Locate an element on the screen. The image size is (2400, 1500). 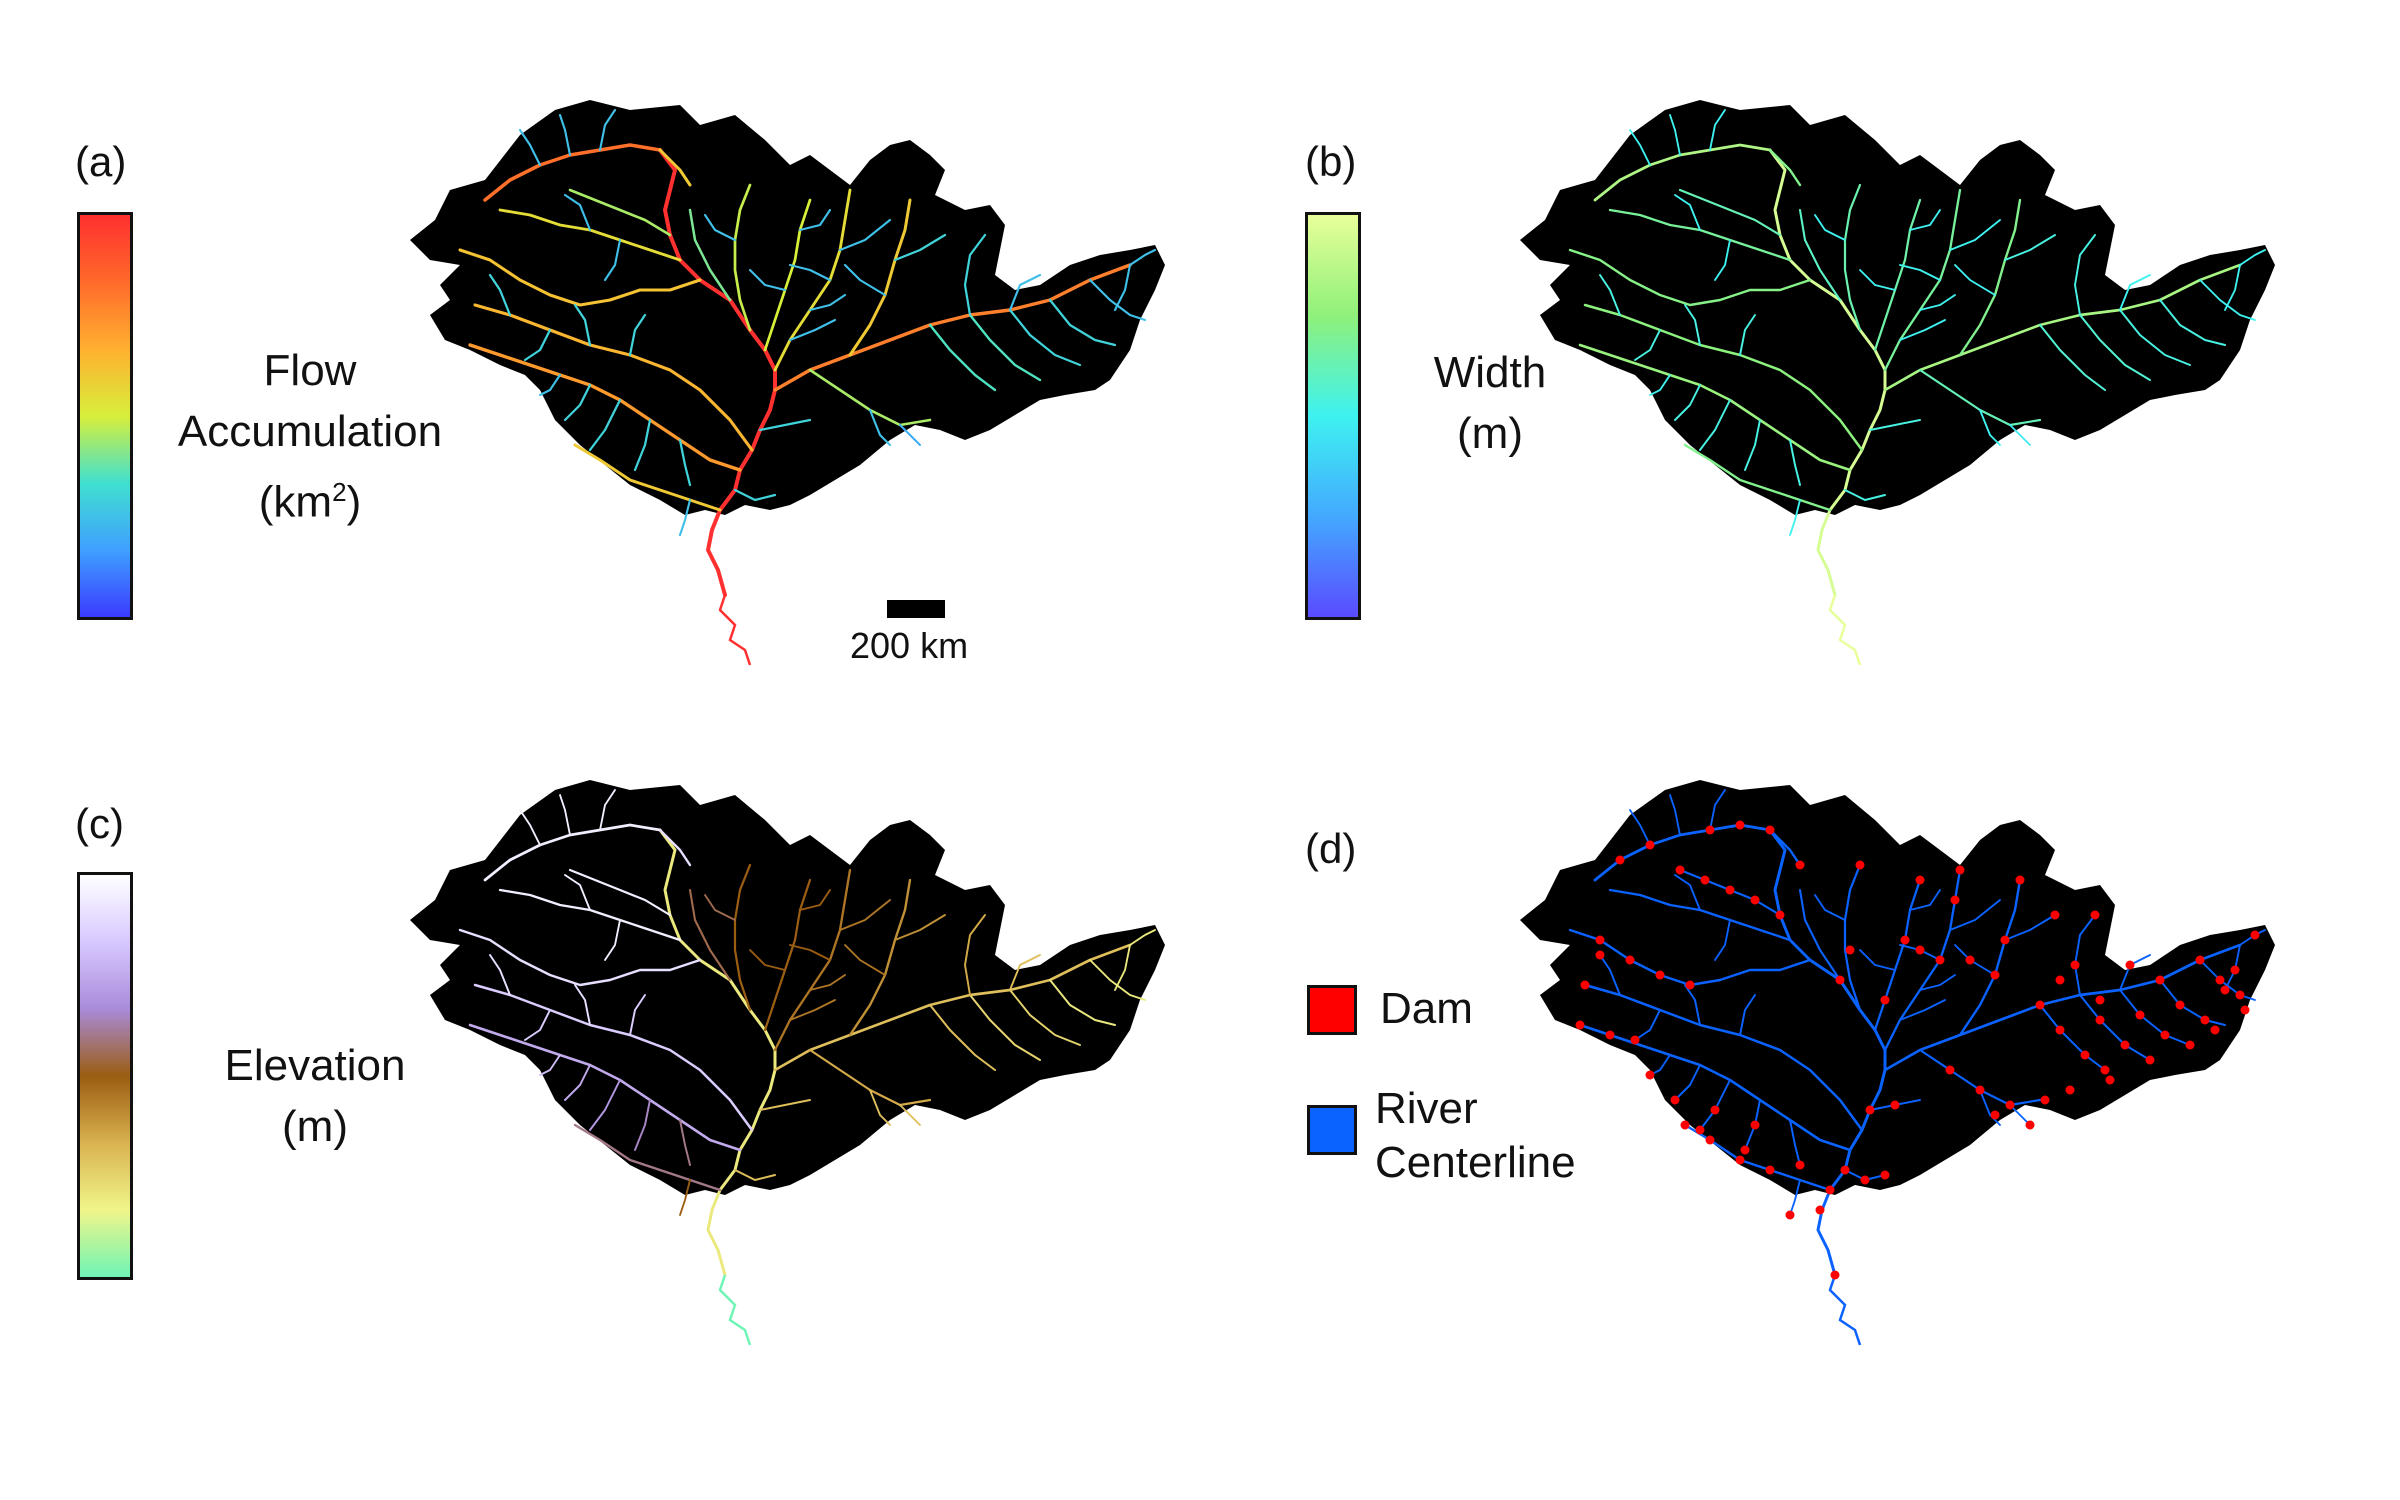
elevation-map is located at coordinates (790, 1100).